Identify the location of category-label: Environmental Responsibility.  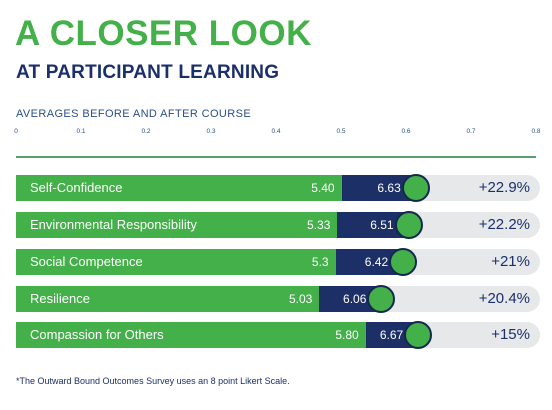
(113, 224).